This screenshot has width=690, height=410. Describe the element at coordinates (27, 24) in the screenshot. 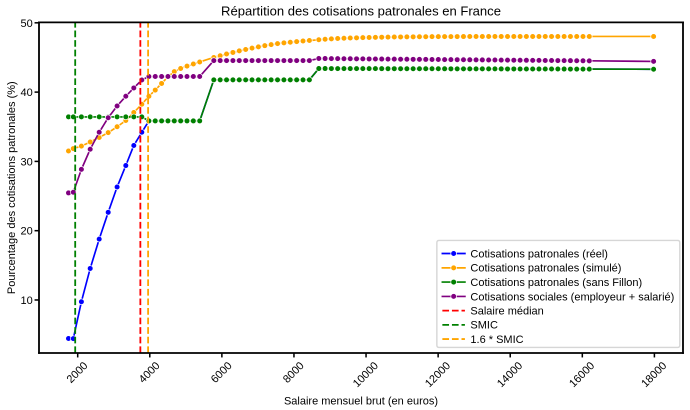

I see `svg-text: 50` at that location.